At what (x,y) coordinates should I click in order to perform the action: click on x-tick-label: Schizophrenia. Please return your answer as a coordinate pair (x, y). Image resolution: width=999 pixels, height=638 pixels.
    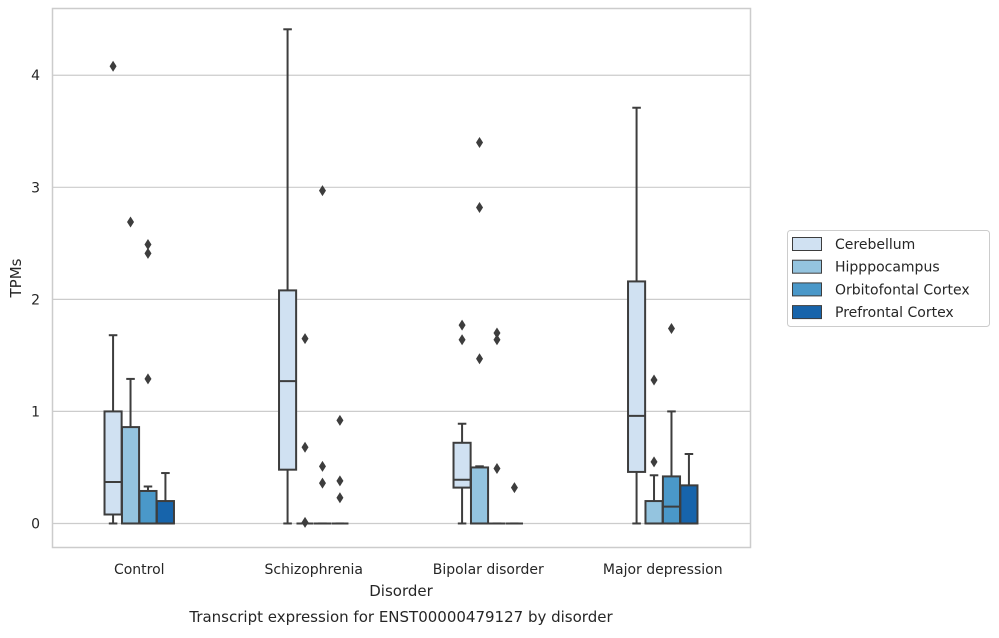
    Looking at the image, I should click on (314, 570).